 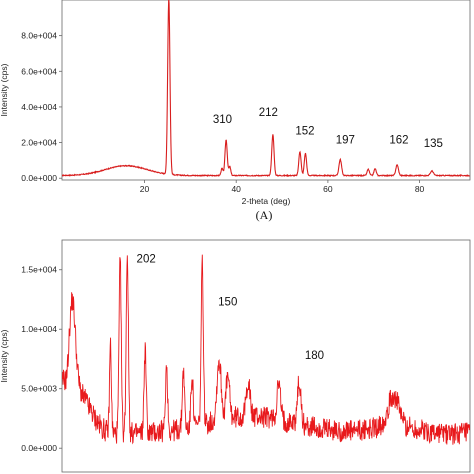 I want to click on peak-label: 180, so click(x=314, y=356).